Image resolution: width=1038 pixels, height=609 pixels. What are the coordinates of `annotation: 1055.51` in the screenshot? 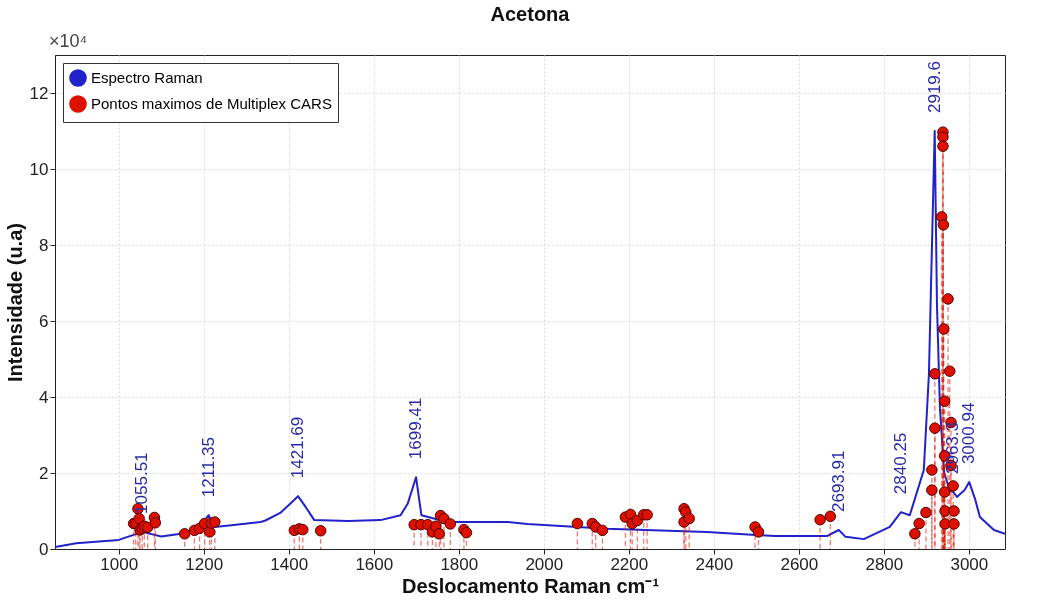 It's located at (142, 483).